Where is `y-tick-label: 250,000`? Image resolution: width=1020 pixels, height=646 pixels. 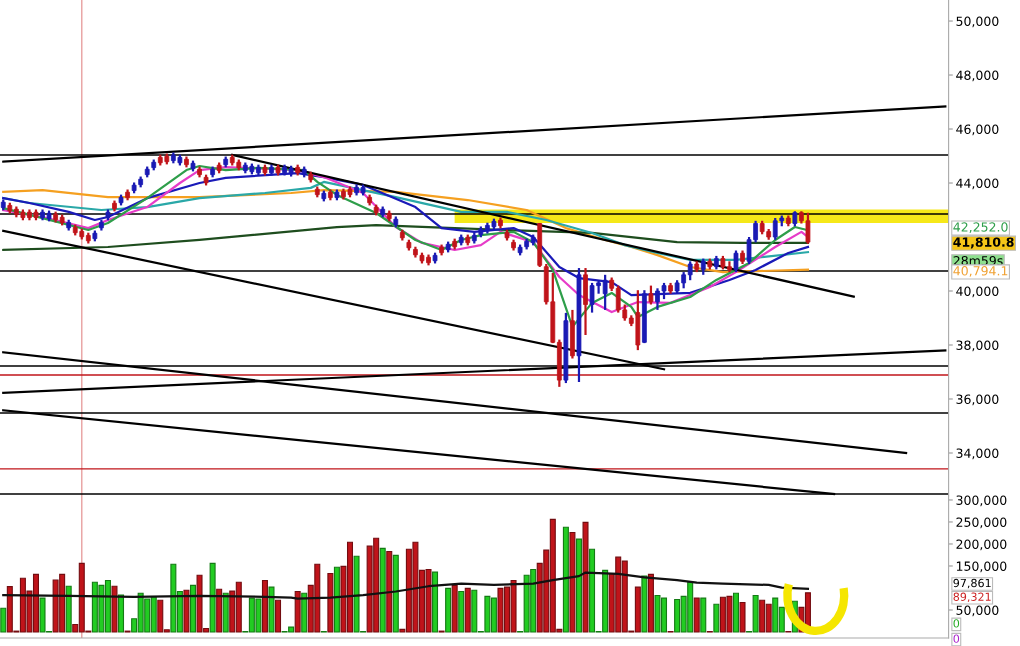 y-tick-label: 250,000 is located at coordinates (981, 523).